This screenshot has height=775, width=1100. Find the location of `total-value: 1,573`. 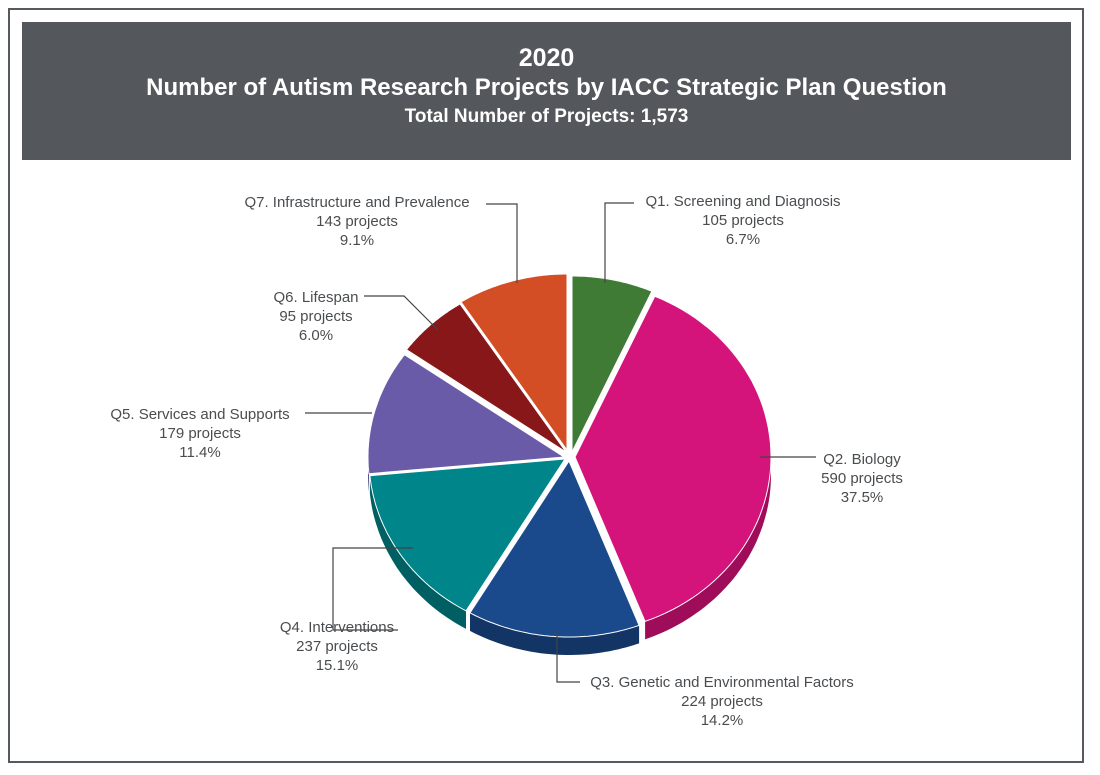

total-value: 1,573 is located at coordinates (664, 116).